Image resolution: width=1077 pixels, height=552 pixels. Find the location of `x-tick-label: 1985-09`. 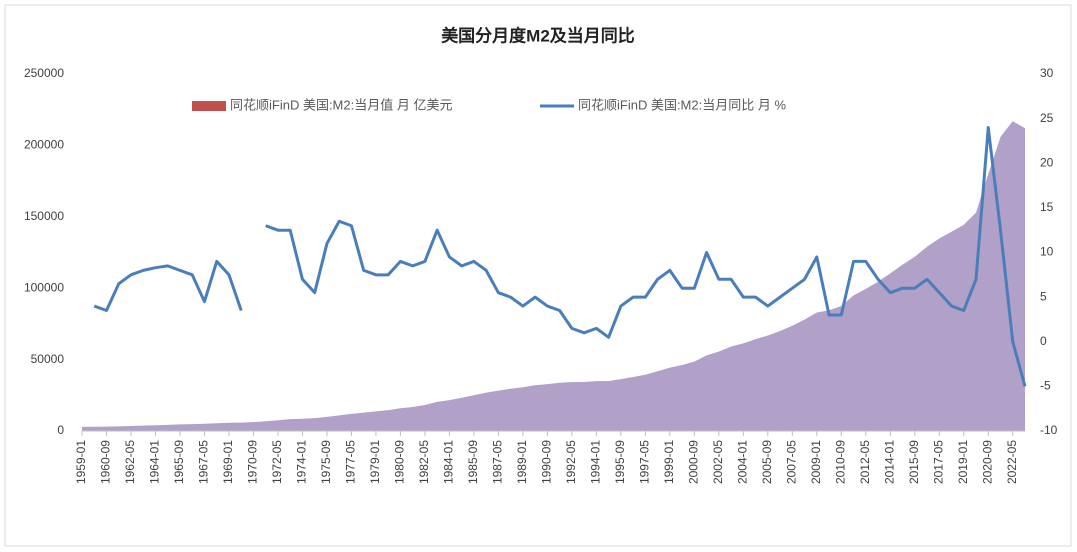

x-tick-label: 1985-09 is located at coordinates (473, 462).